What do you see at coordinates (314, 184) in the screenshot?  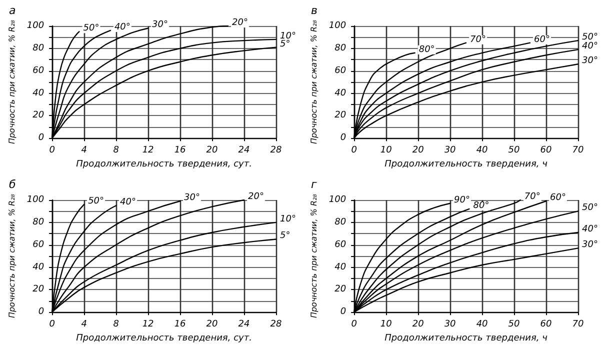 I see `chart-title: г` at bounding box center [314, 184].